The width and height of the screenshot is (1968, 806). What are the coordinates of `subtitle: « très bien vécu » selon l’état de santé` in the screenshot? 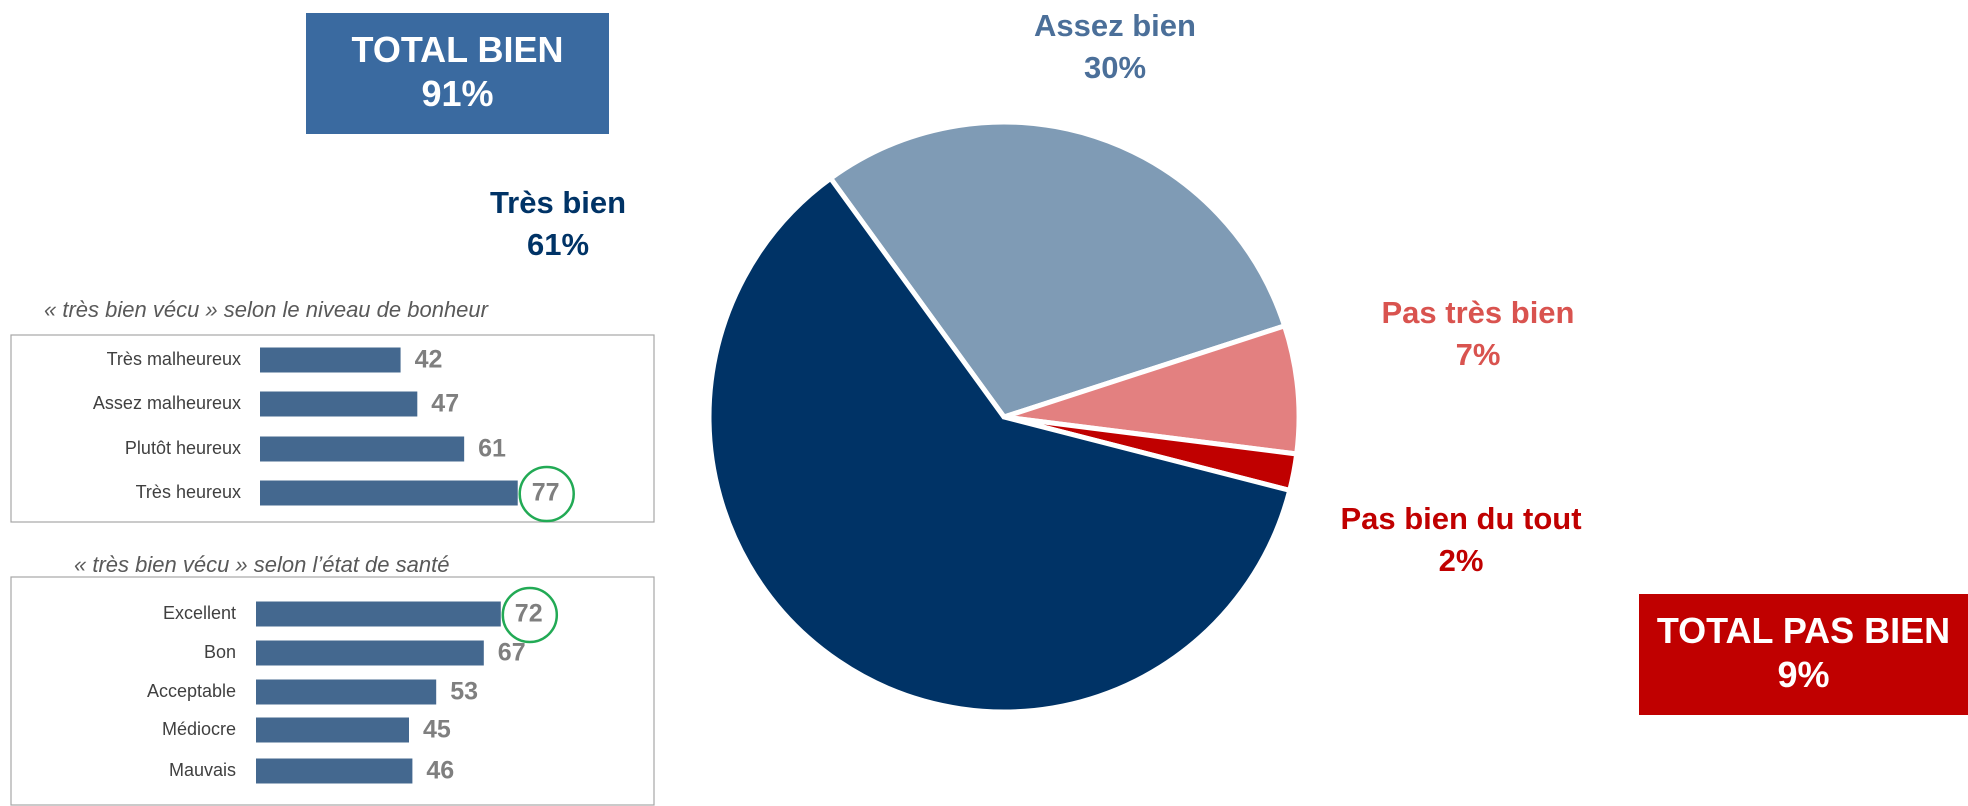 It's located at (261, 564).